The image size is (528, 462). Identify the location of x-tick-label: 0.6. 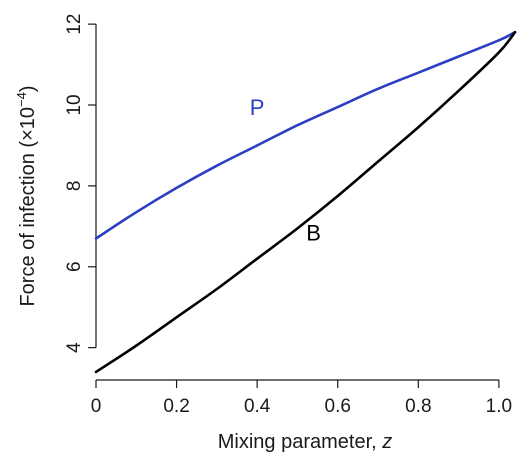
(338, 406).